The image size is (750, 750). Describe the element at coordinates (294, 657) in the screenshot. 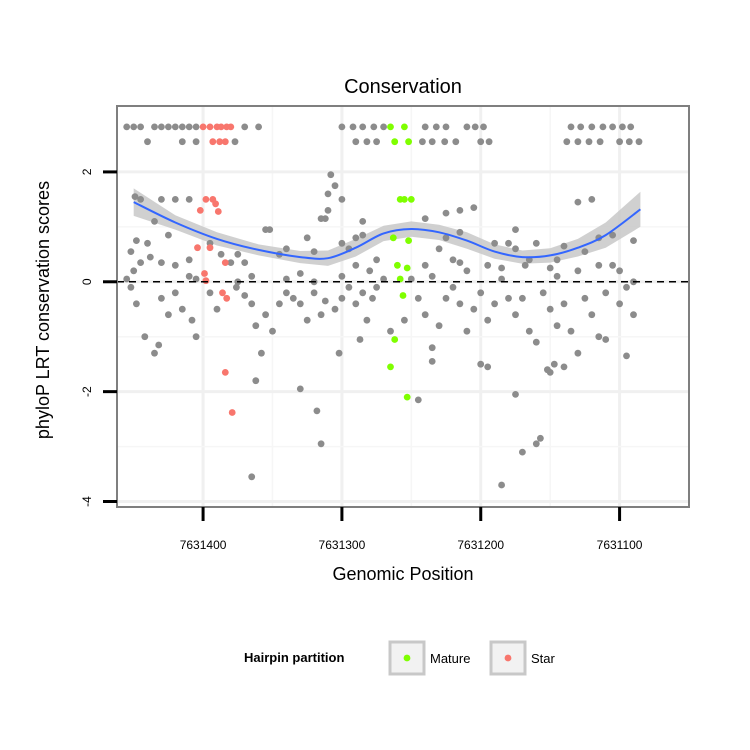

I see `legend-title: Hairpin partition` at that location.